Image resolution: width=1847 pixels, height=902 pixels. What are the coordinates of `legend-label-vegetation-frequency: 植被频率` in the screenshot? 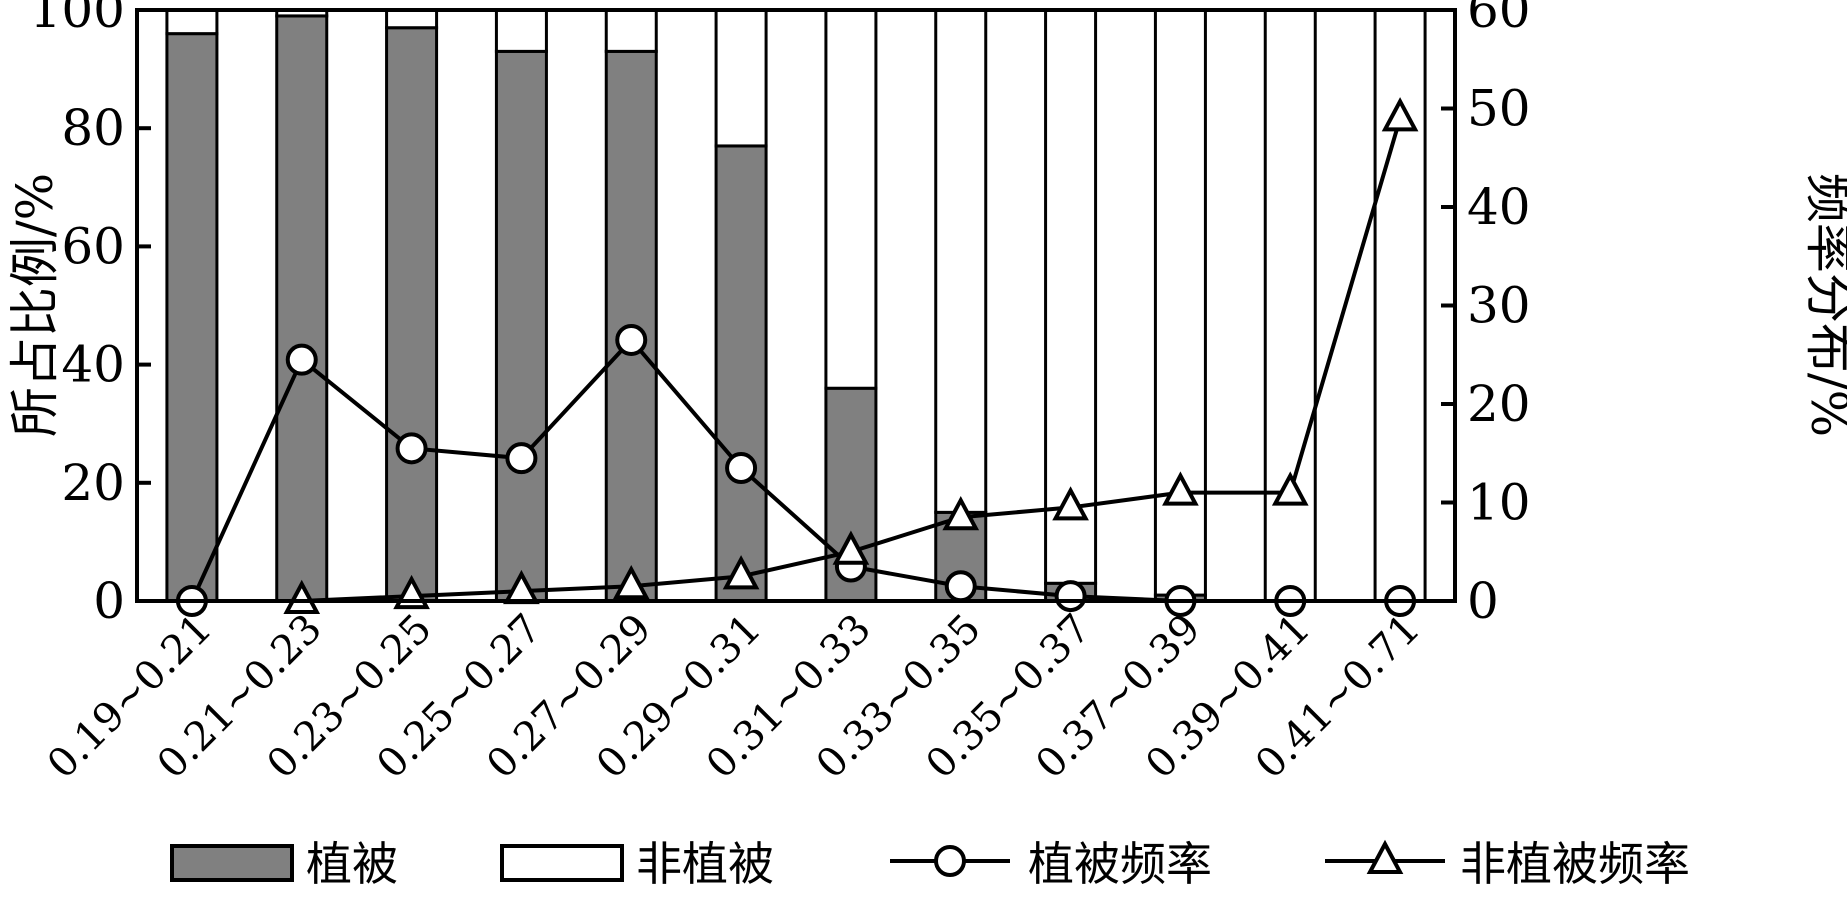 It's located at (1120, 864).